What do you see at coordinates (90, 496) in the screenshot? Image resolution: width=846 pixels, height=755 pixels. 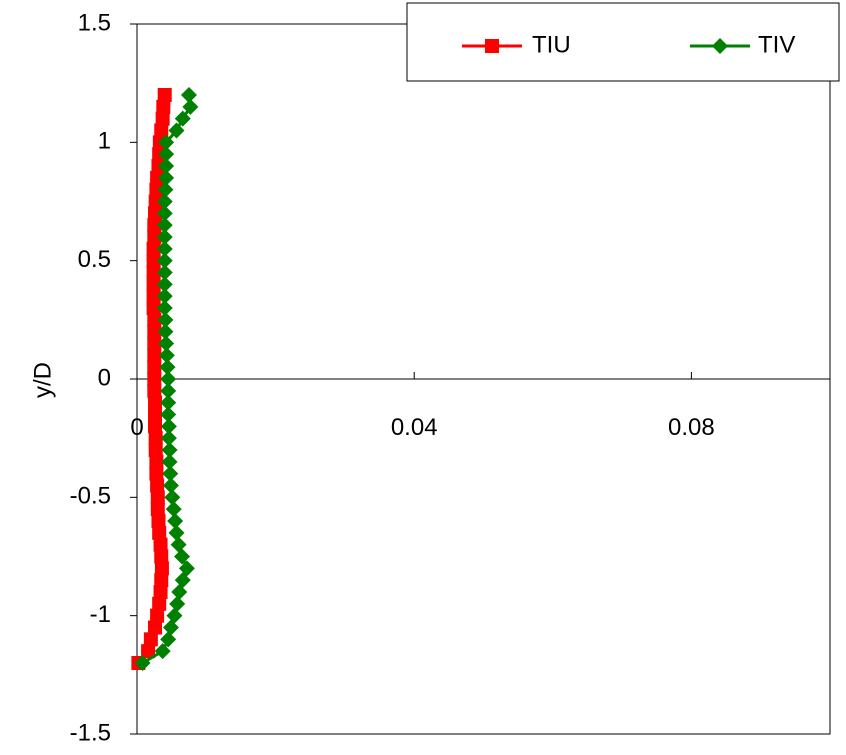 I see `y-tick-label: -0.5` at bounding box center [90, 496].